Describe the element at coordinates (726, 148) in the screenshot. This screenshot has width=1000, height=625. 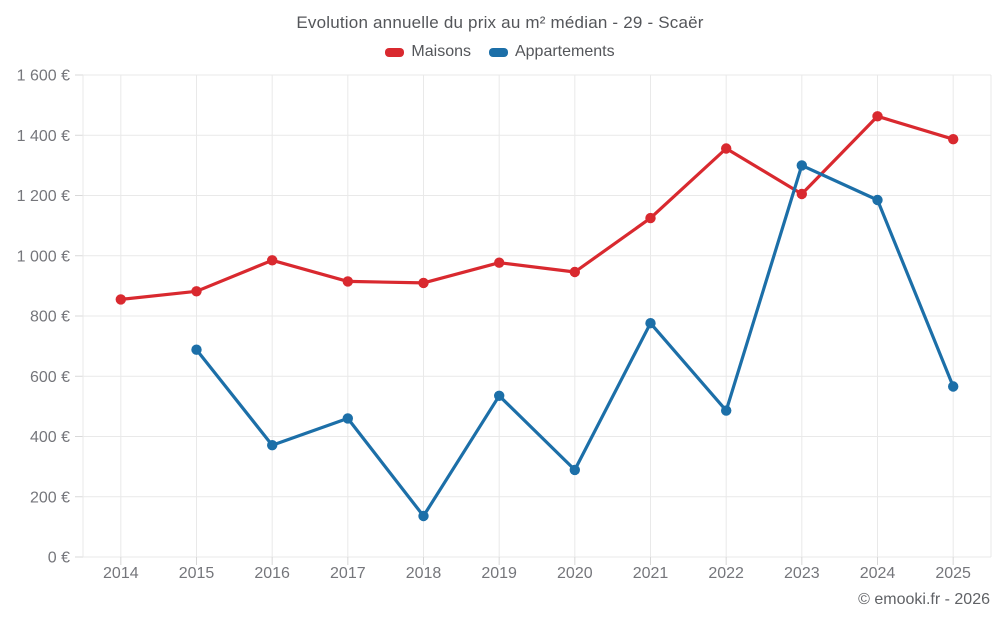
I see `data-point-maisons-2022` at that location.